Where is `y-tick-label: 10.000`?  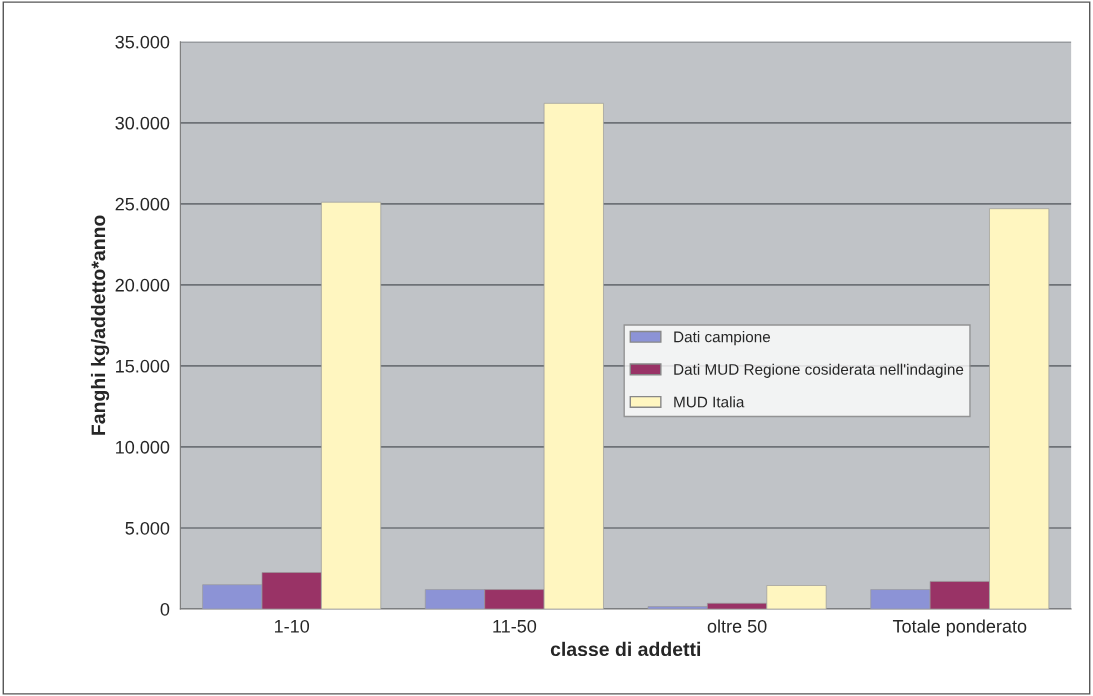 y-tick-label: 10.000 is located at coordinates (143, 447).